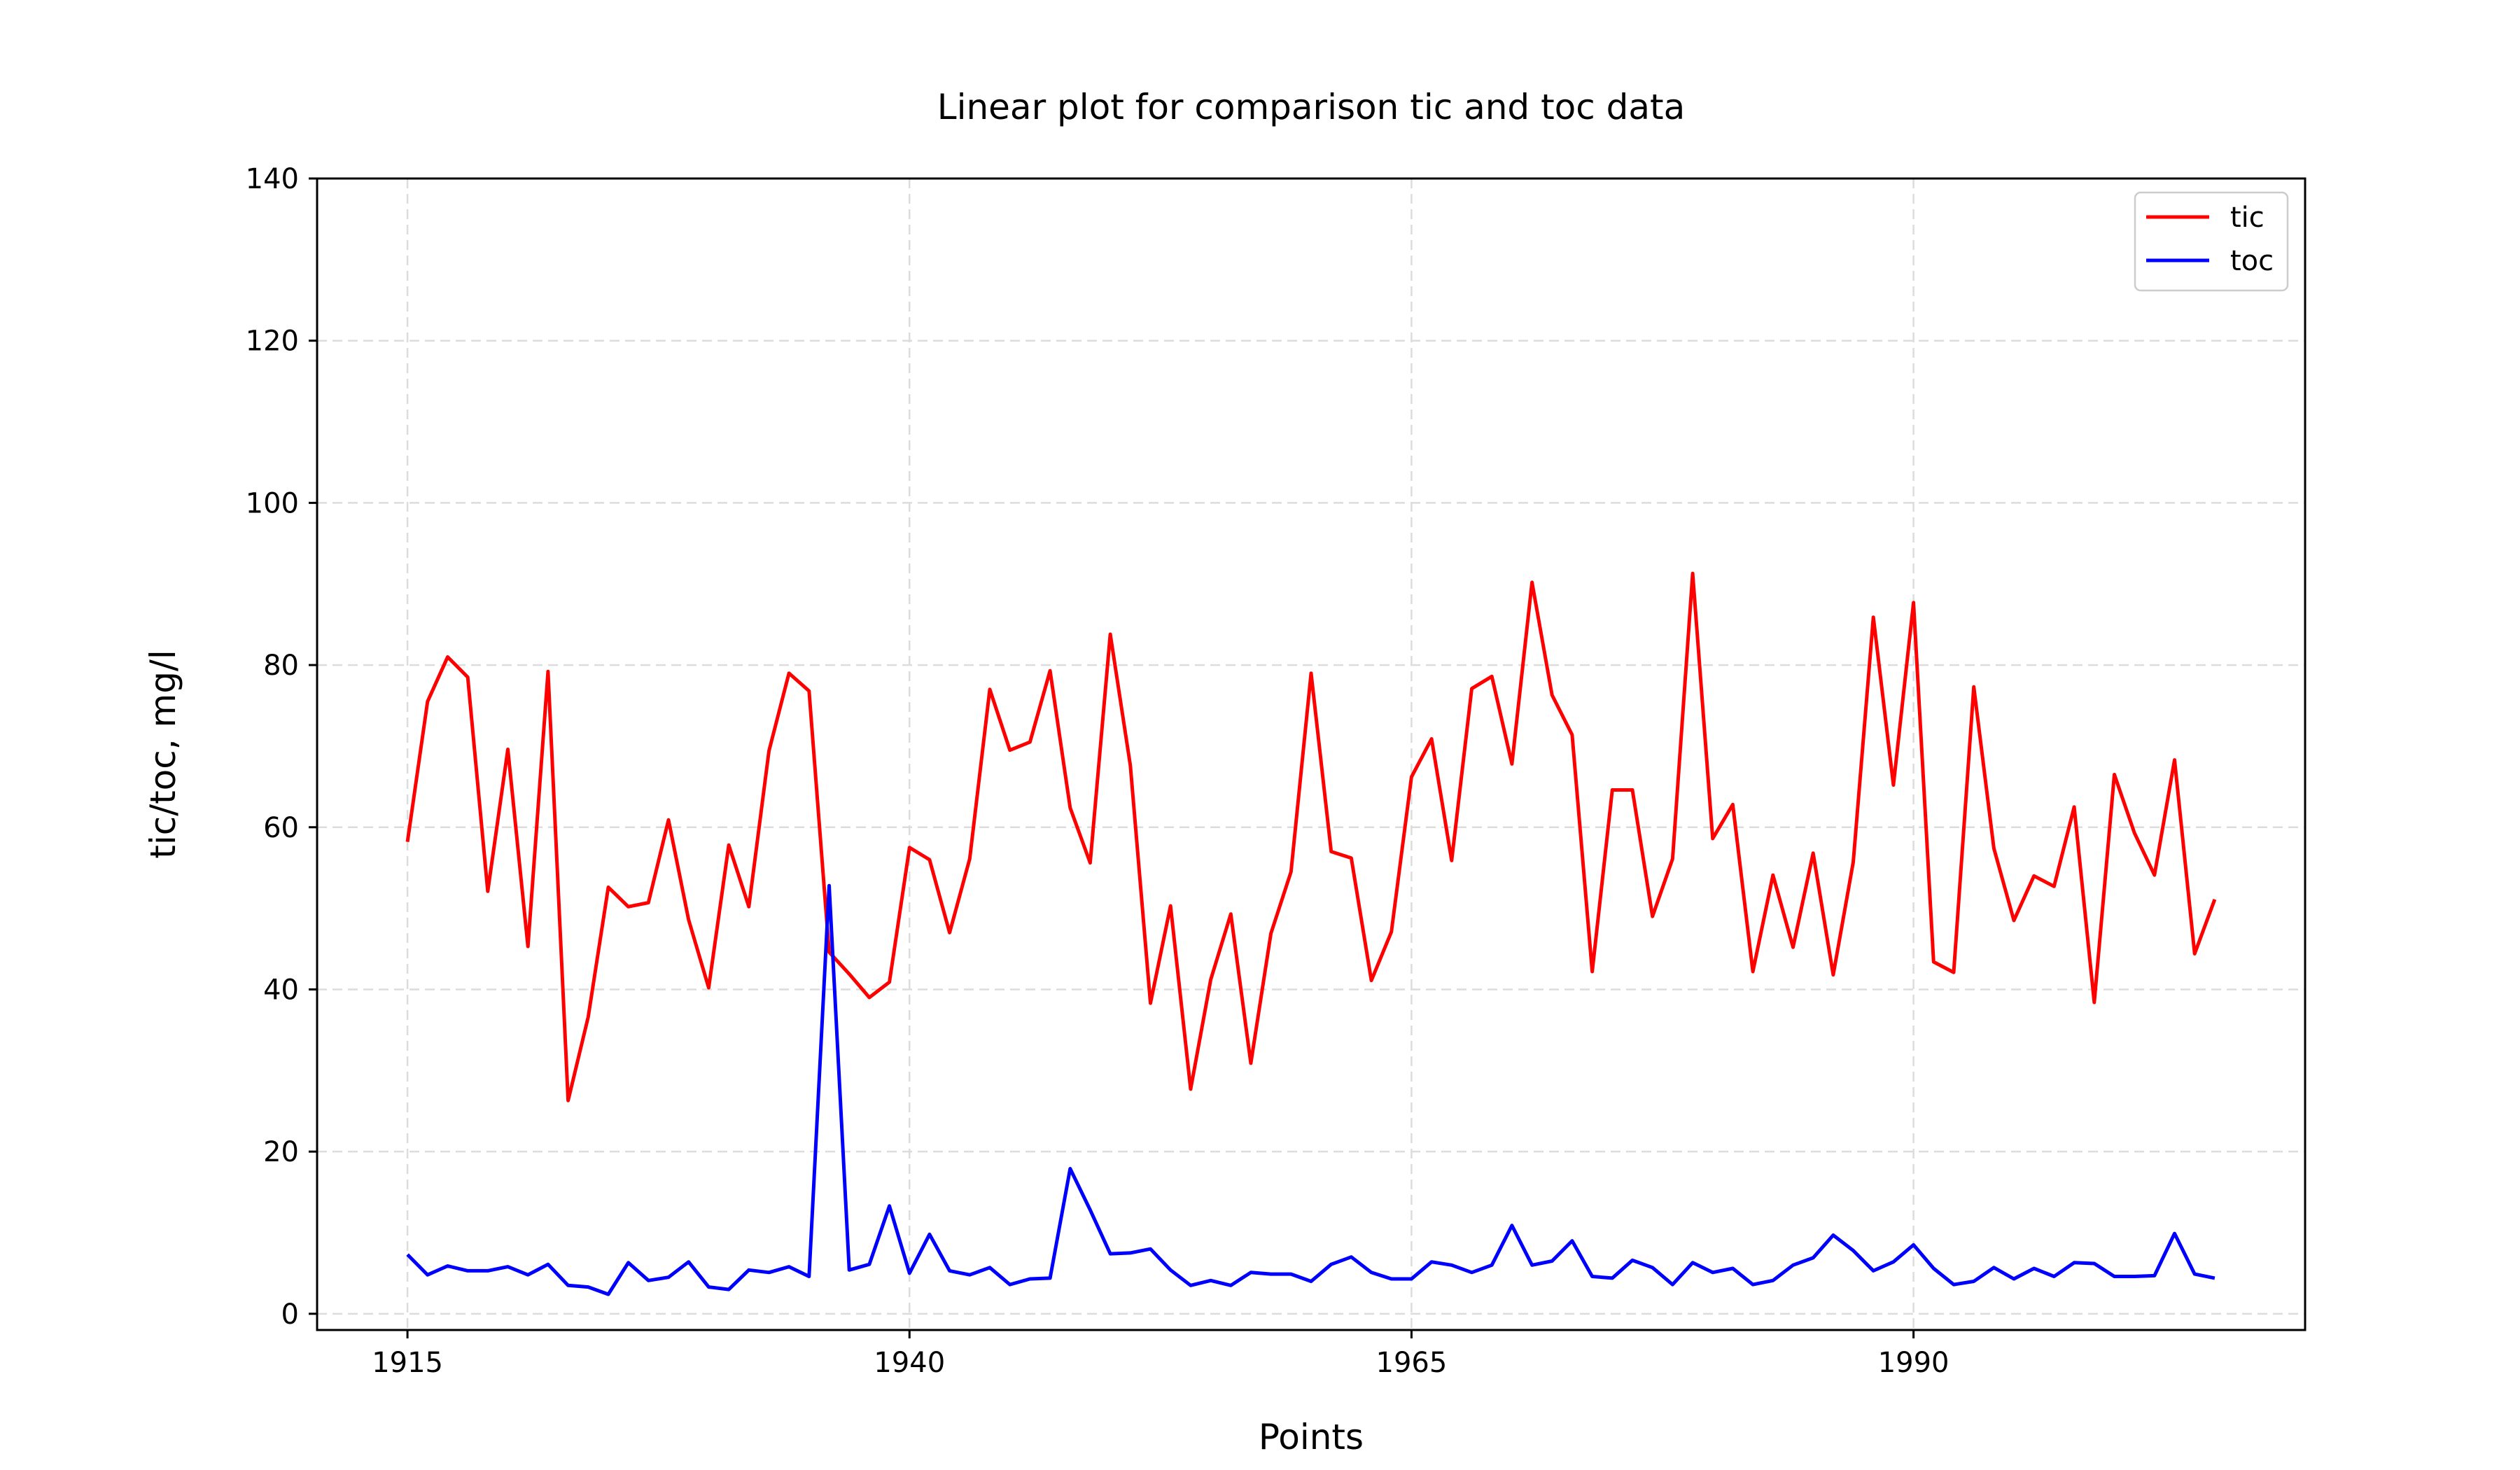  Describe the element at coordinates (272, 342) in the screenshot. I see `y-tick-label: 120` at that location.